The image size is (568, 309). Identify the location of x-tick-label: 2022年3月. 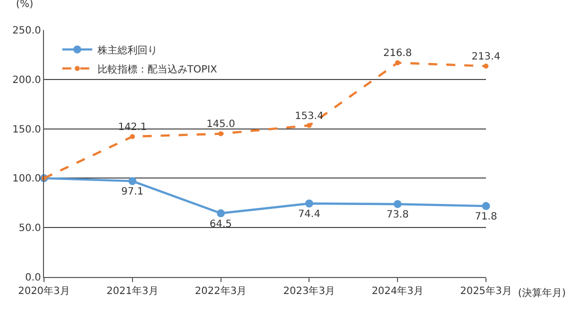
(220, 291).